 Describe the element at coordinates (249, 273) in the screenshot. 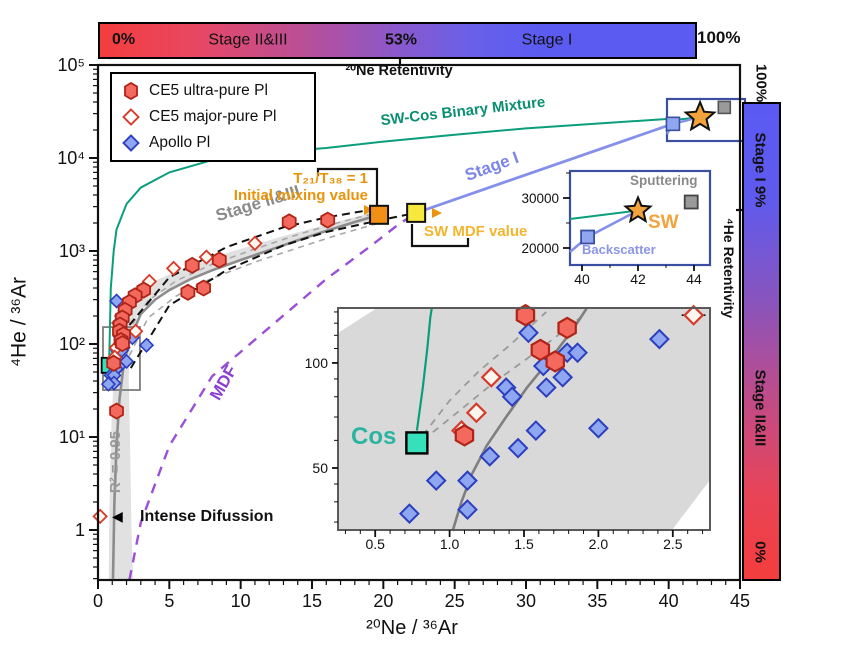

I see `stage23-dashed-upper` at that location.